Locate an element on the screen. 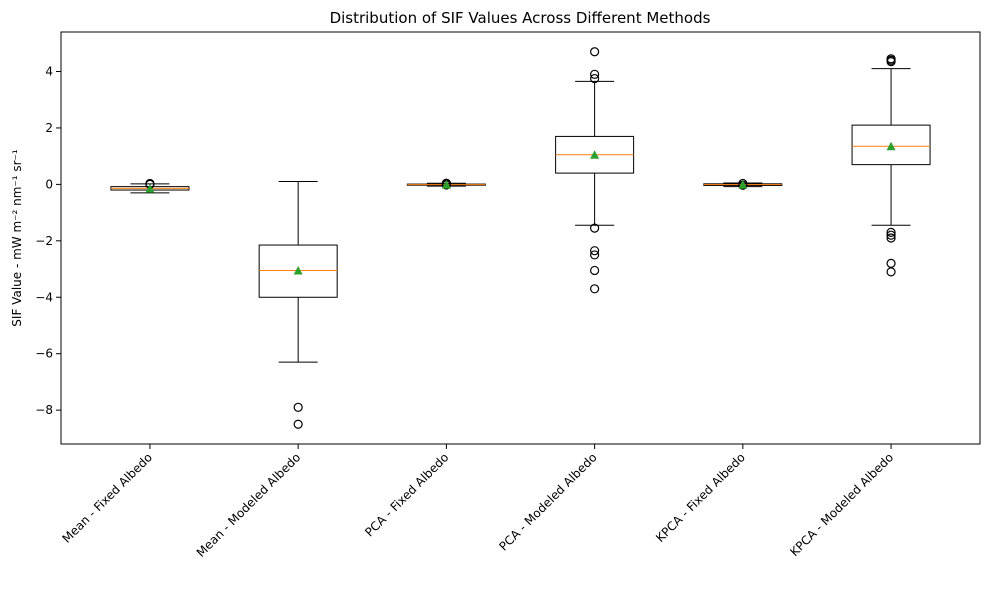  x-tick-label: KPCA - Fixed Albedo is located at coordinates (700, 497).